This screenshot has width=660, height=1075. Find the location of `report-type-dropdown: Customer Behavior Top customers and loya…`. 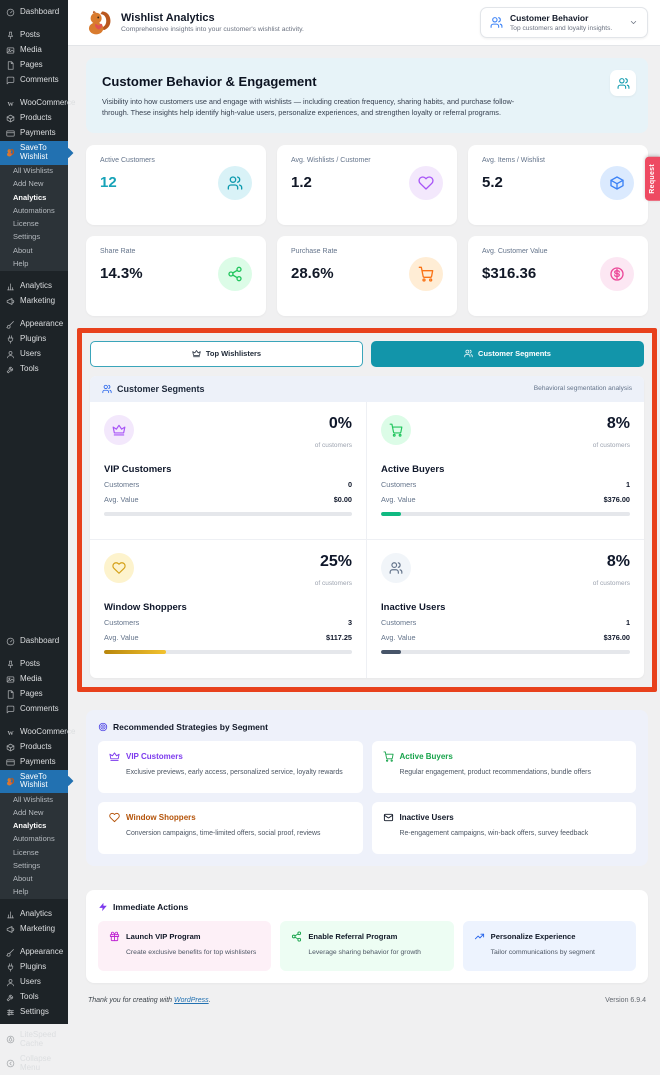

report-type-dropdown: Customer Behavior Top customers and loya… is located at coordinates (564, 22).